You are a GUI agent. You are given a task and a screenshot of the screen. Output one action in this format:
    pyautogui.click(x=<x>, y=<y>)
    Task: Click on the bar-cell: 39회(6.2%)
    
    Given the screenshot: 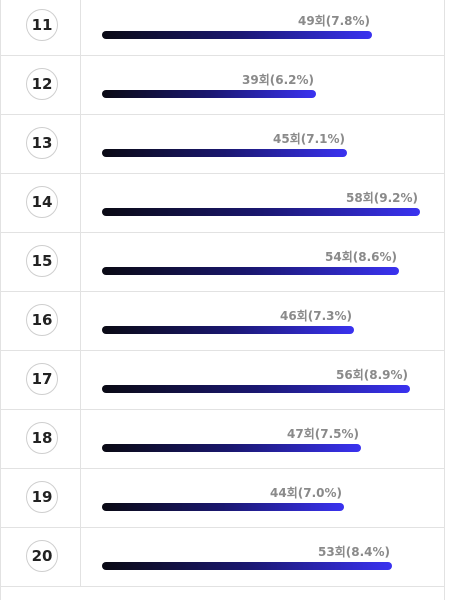 What is the action you would take?
    pyautogui.click(x=263, y=85)
    